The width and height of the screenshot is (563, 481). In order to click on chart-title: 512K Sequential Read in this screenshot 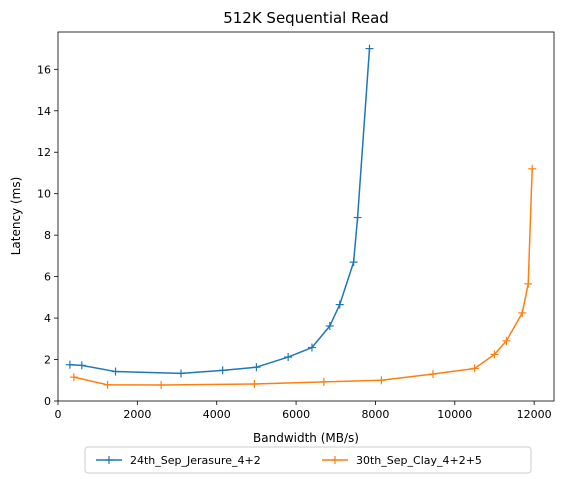, I will do `click(306, 18)`.